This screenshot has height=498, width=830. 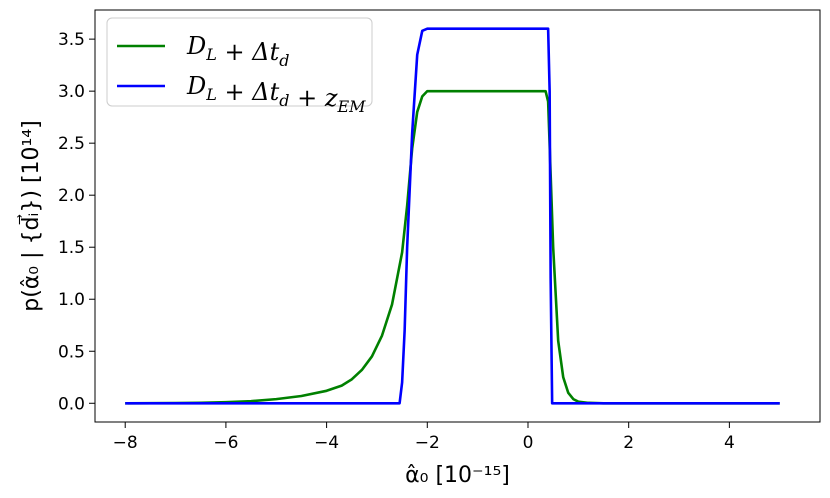 What do you see at coordinates (71, 92) in the screenshot?
I see `y-tick-label: 3.0` at bounding box center [71, 92].